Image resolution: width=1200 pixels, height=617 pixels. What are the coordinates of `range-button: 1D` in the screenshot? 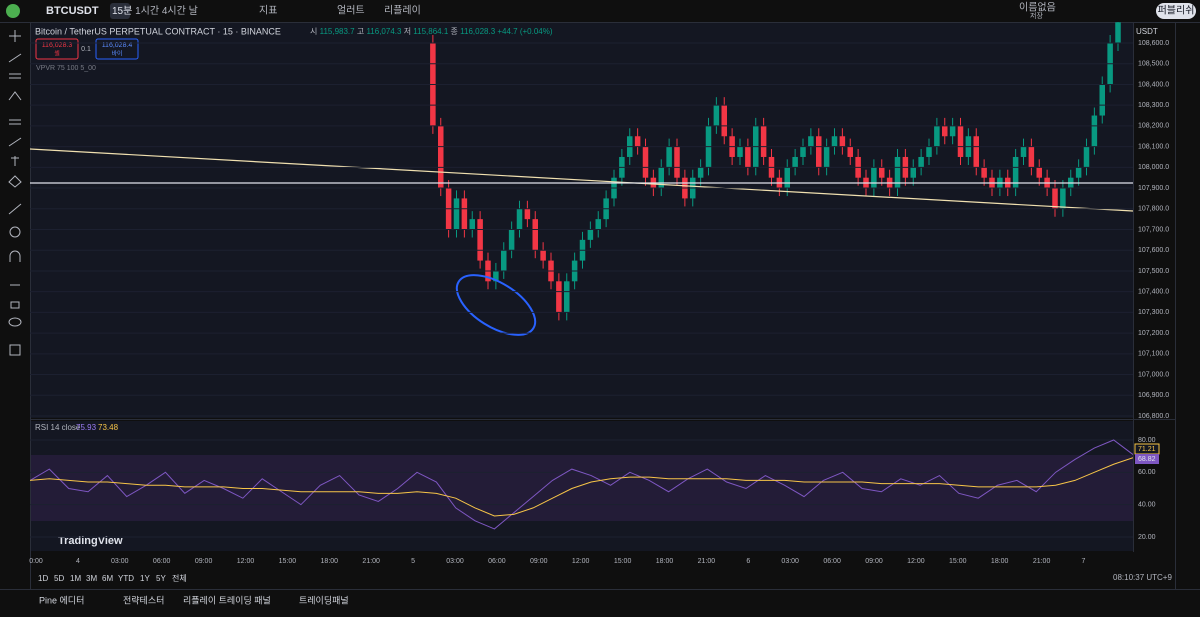 It's located at (43, 578).